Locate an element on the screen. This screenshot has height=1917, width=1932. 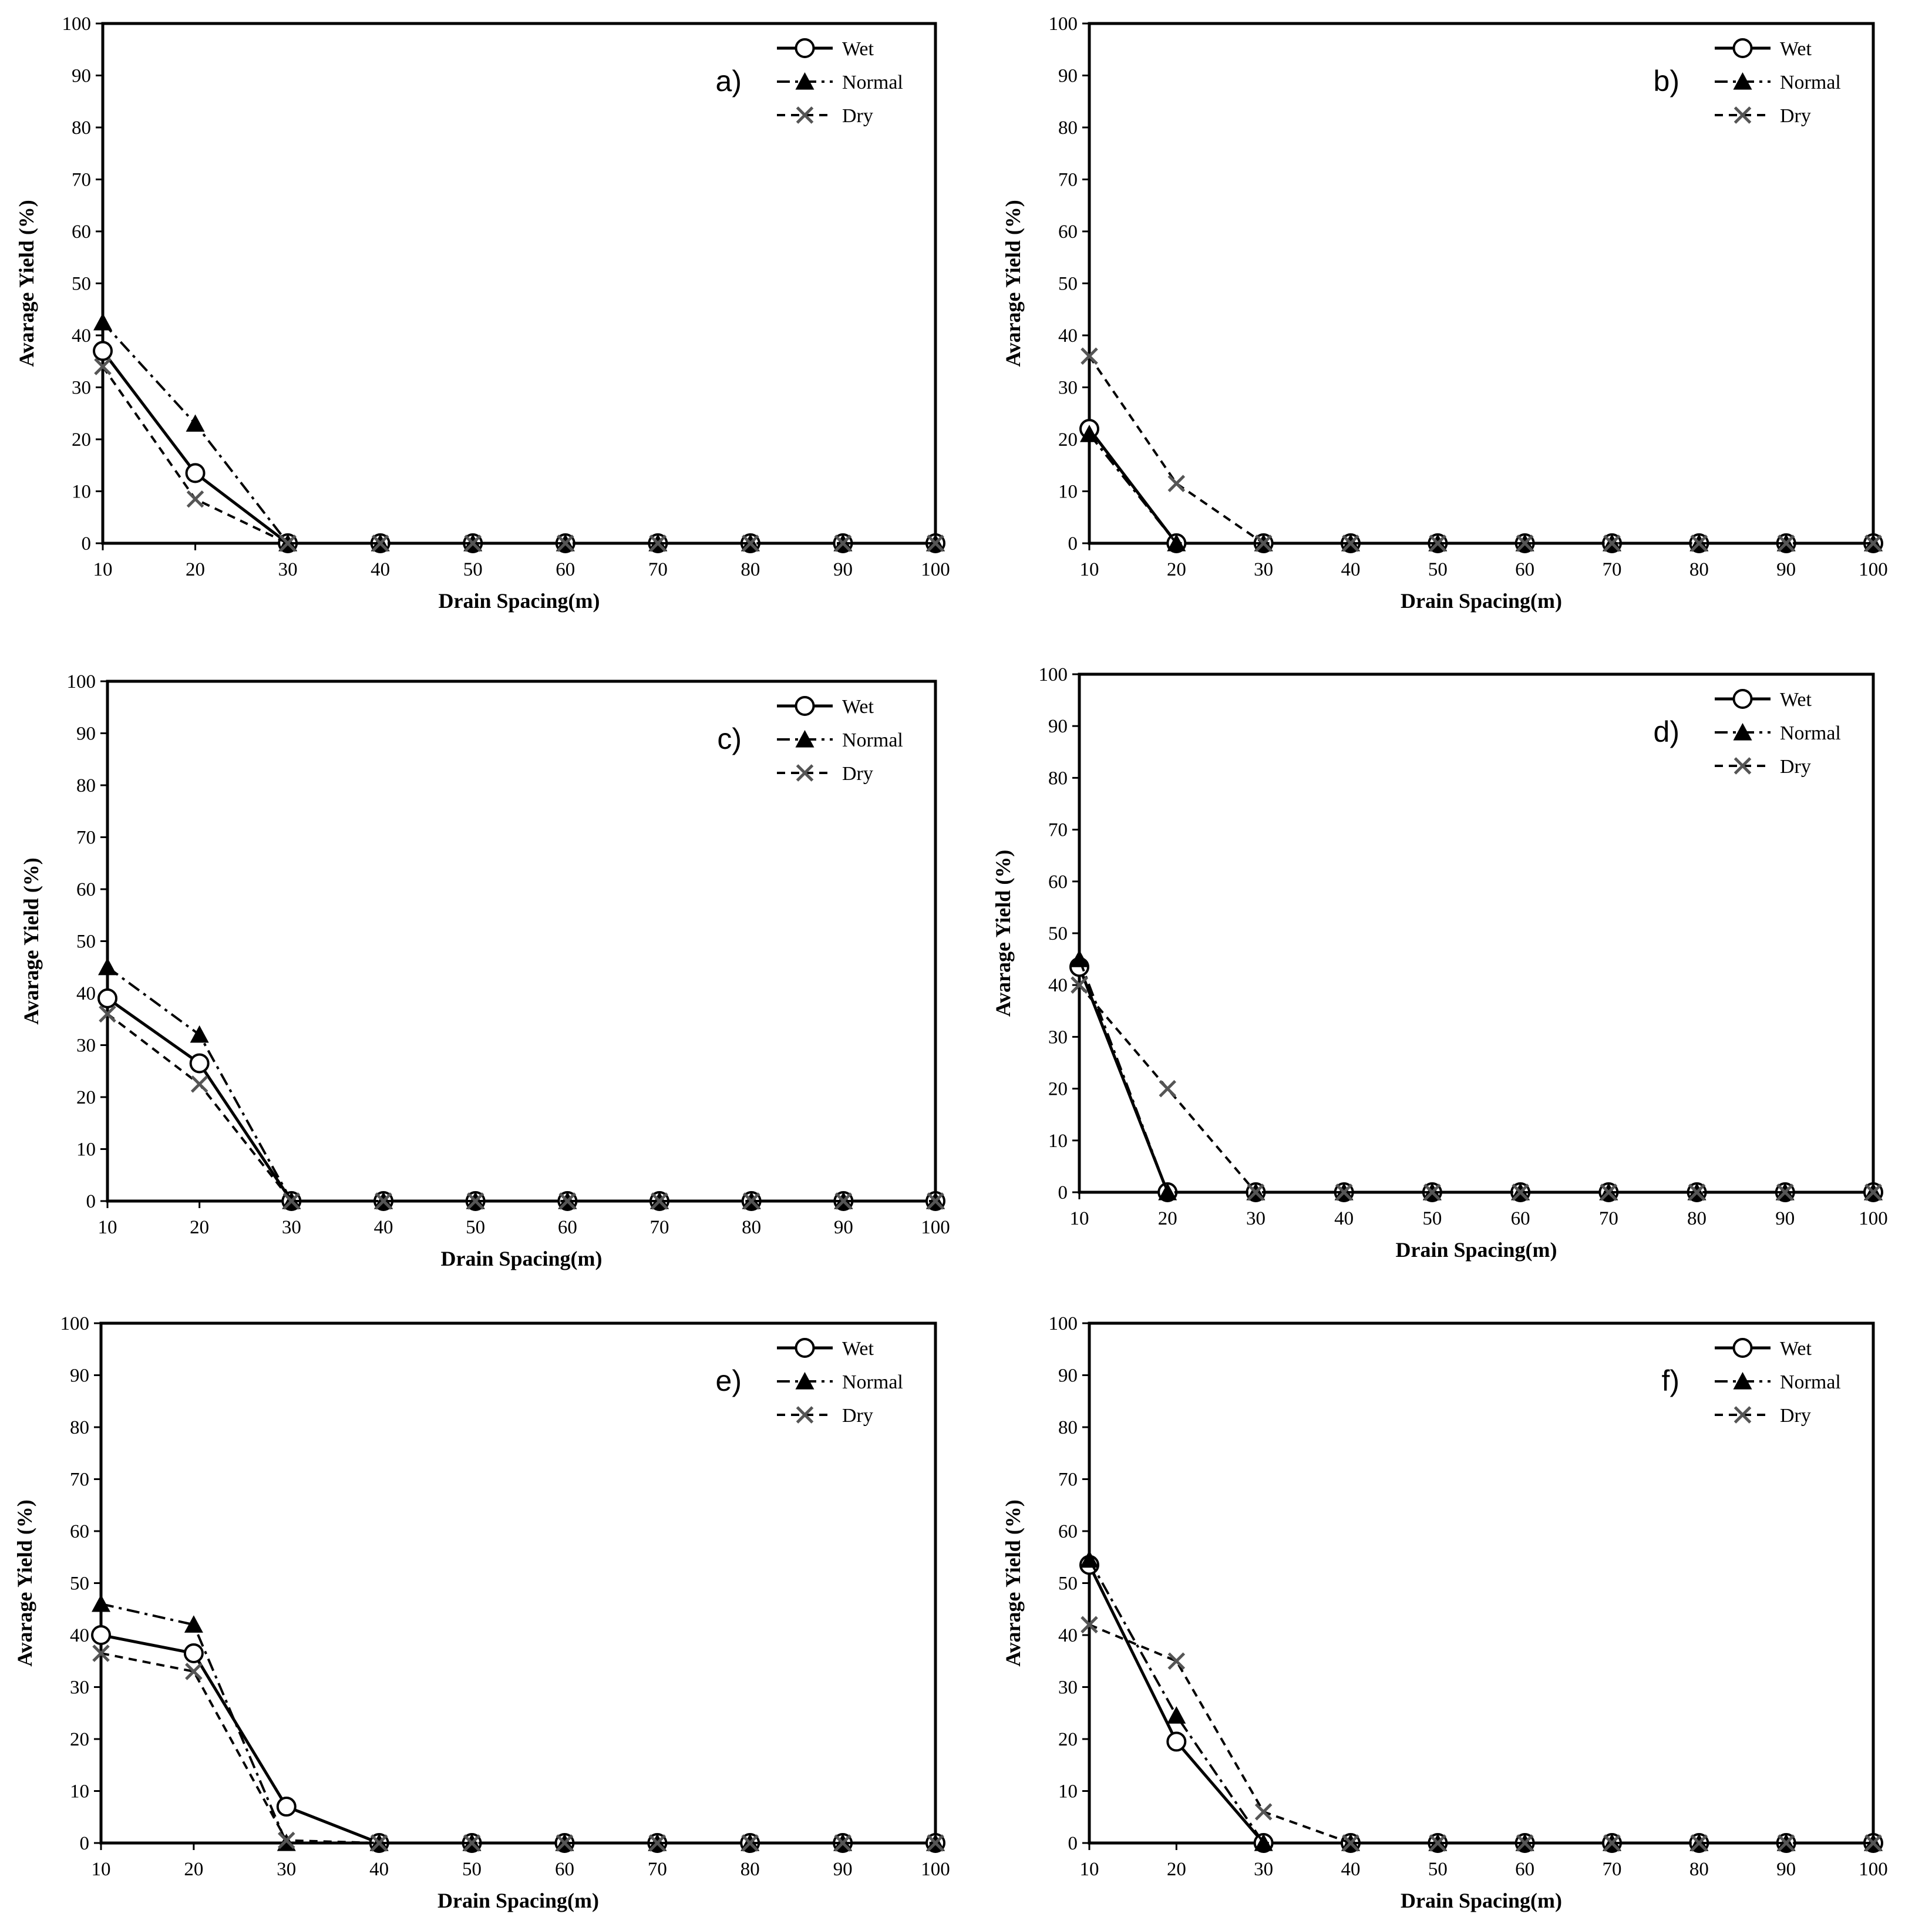
x-tick-label: 70 is located at coordinates (1608, 1218).